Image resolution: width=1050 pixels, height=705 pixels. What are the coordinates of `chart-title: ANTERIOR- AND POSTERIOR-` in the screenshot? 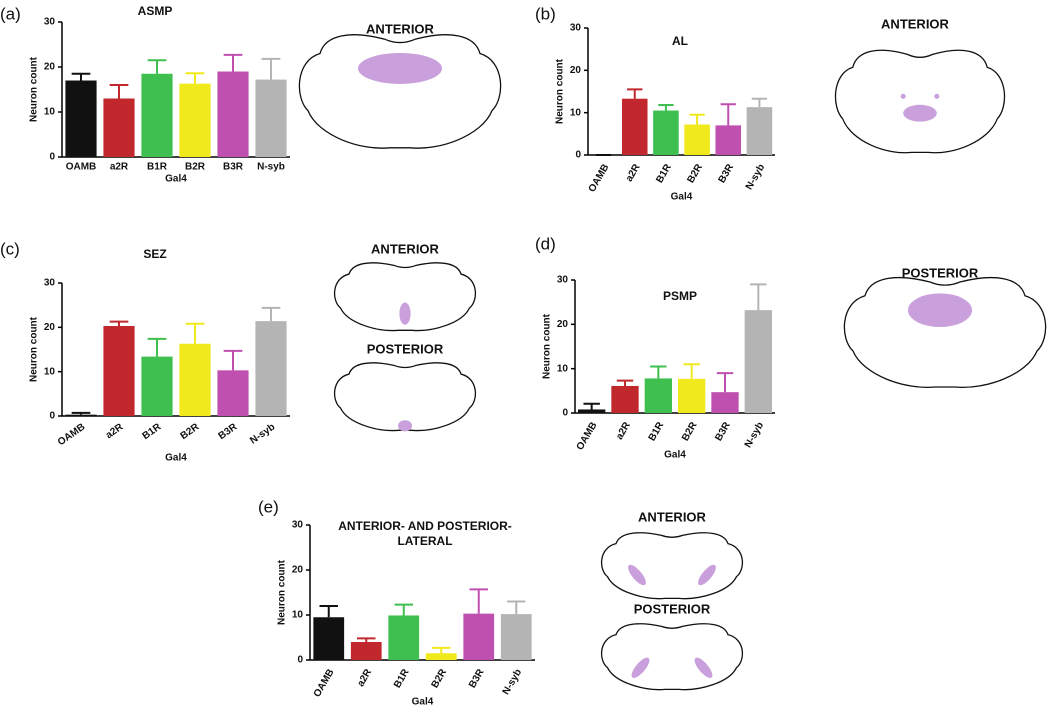 It's located at (425, 526).